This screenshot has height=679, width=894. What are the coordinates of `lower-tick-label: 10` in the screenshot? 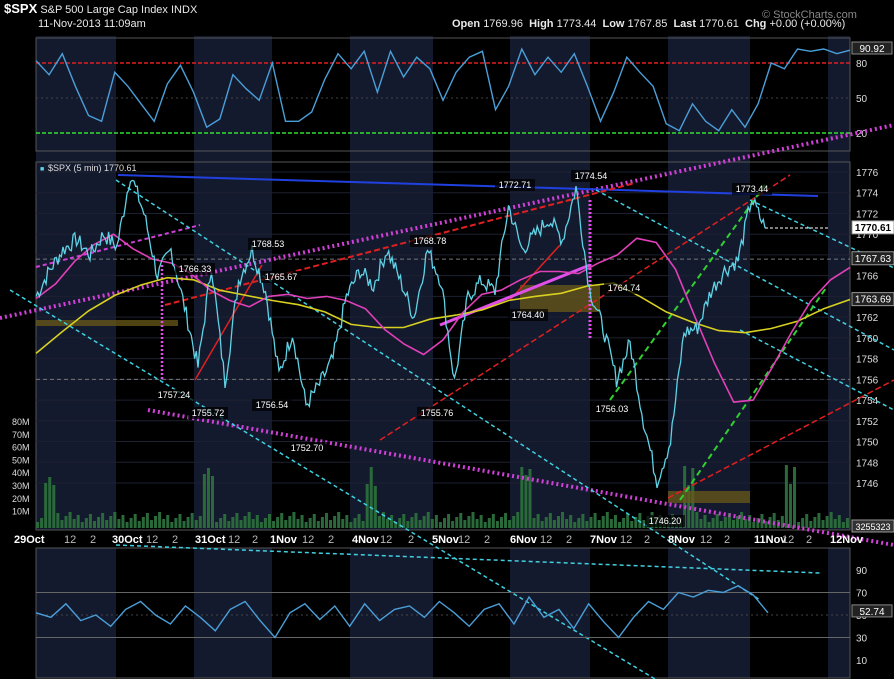 It's located at (862, 661).